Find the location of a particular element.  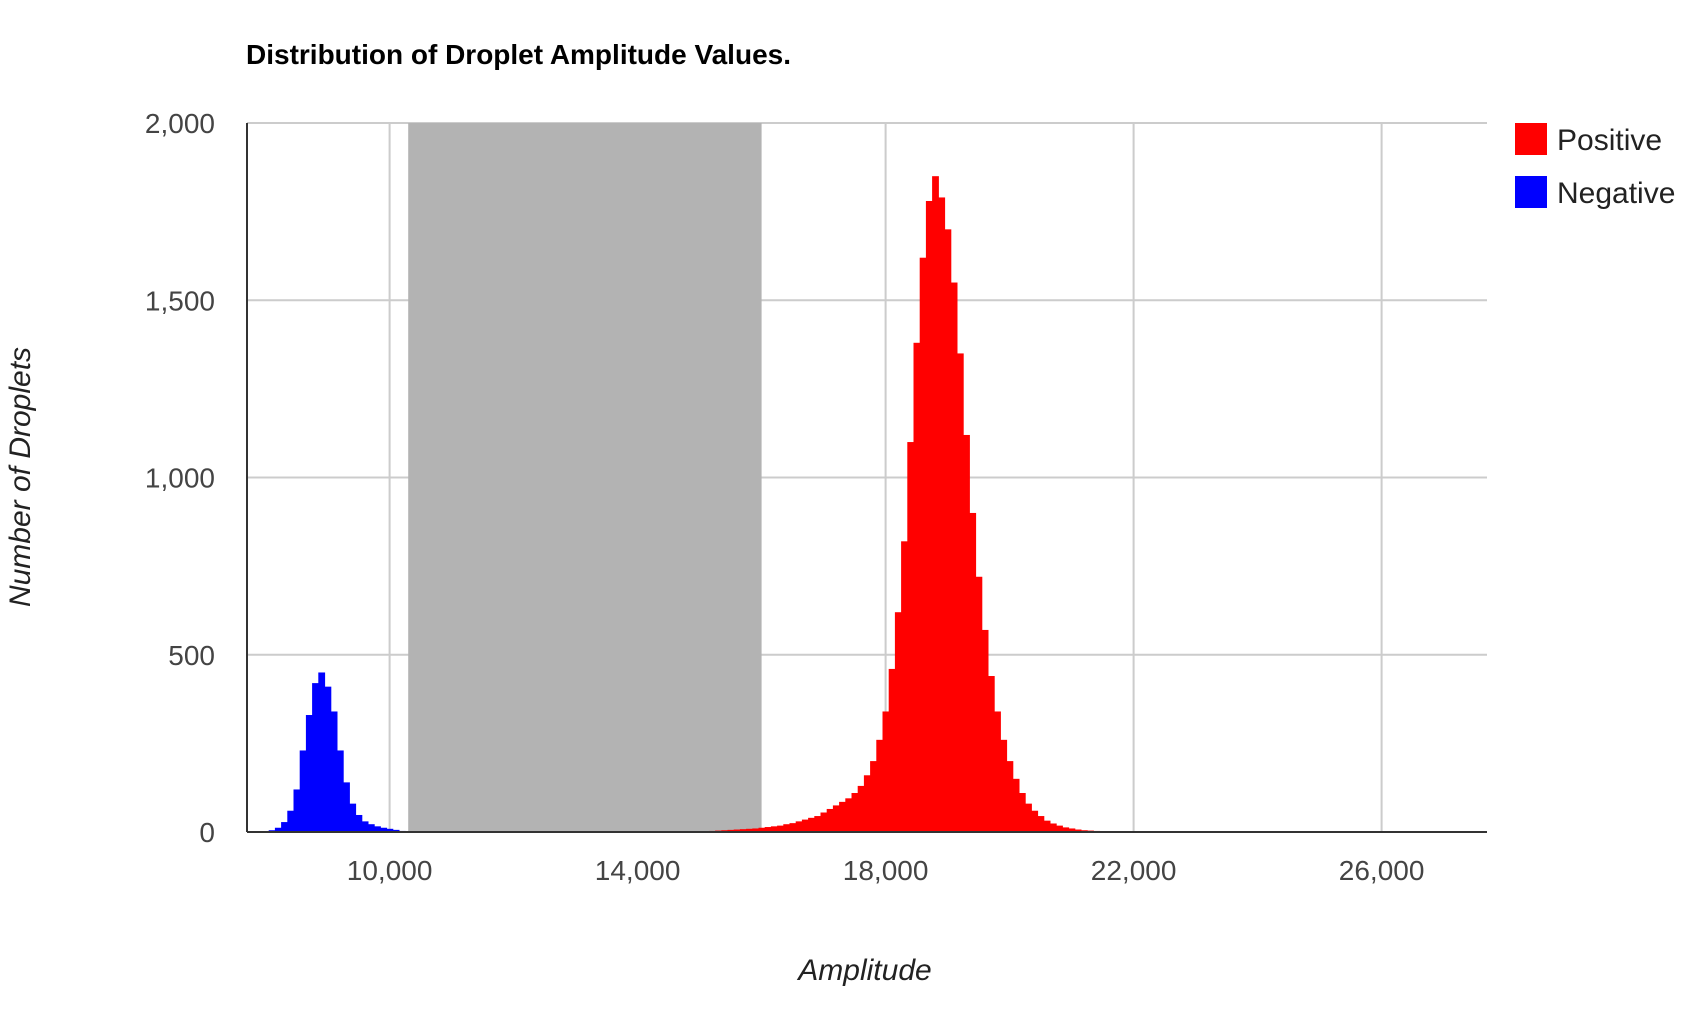

x-tick-label: 22,000 is located at coordinates (1134, 870).